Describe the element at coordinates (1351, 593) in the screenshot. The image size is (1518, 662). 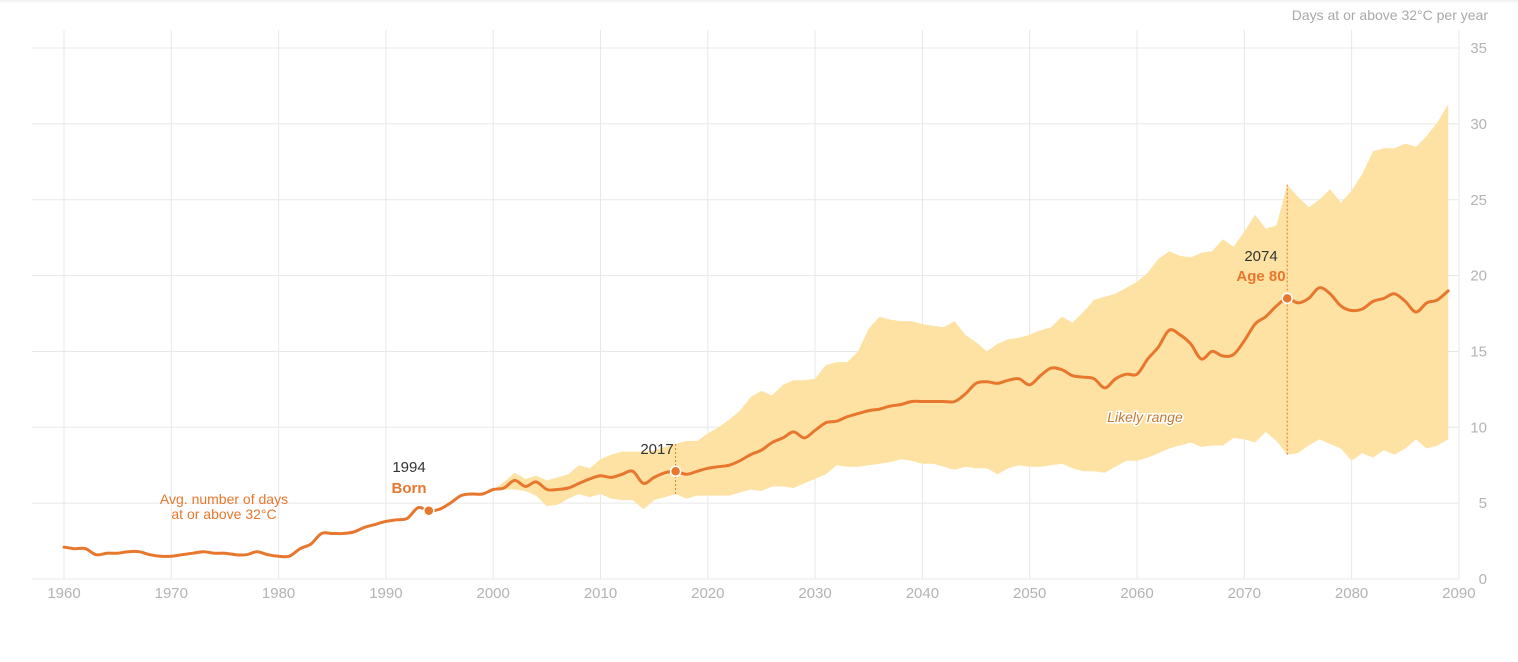
I see `x-tick-label-2080: 2080` at that location.